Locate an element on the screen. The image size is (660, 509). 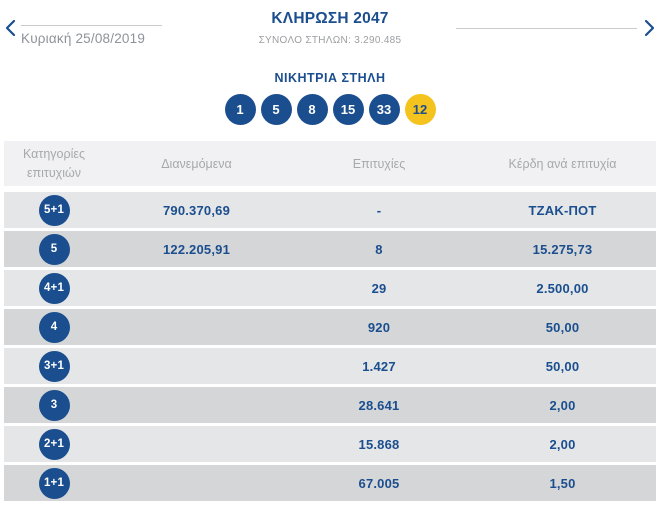
category-badge: 5+1 is located at coordinates (54, 210).